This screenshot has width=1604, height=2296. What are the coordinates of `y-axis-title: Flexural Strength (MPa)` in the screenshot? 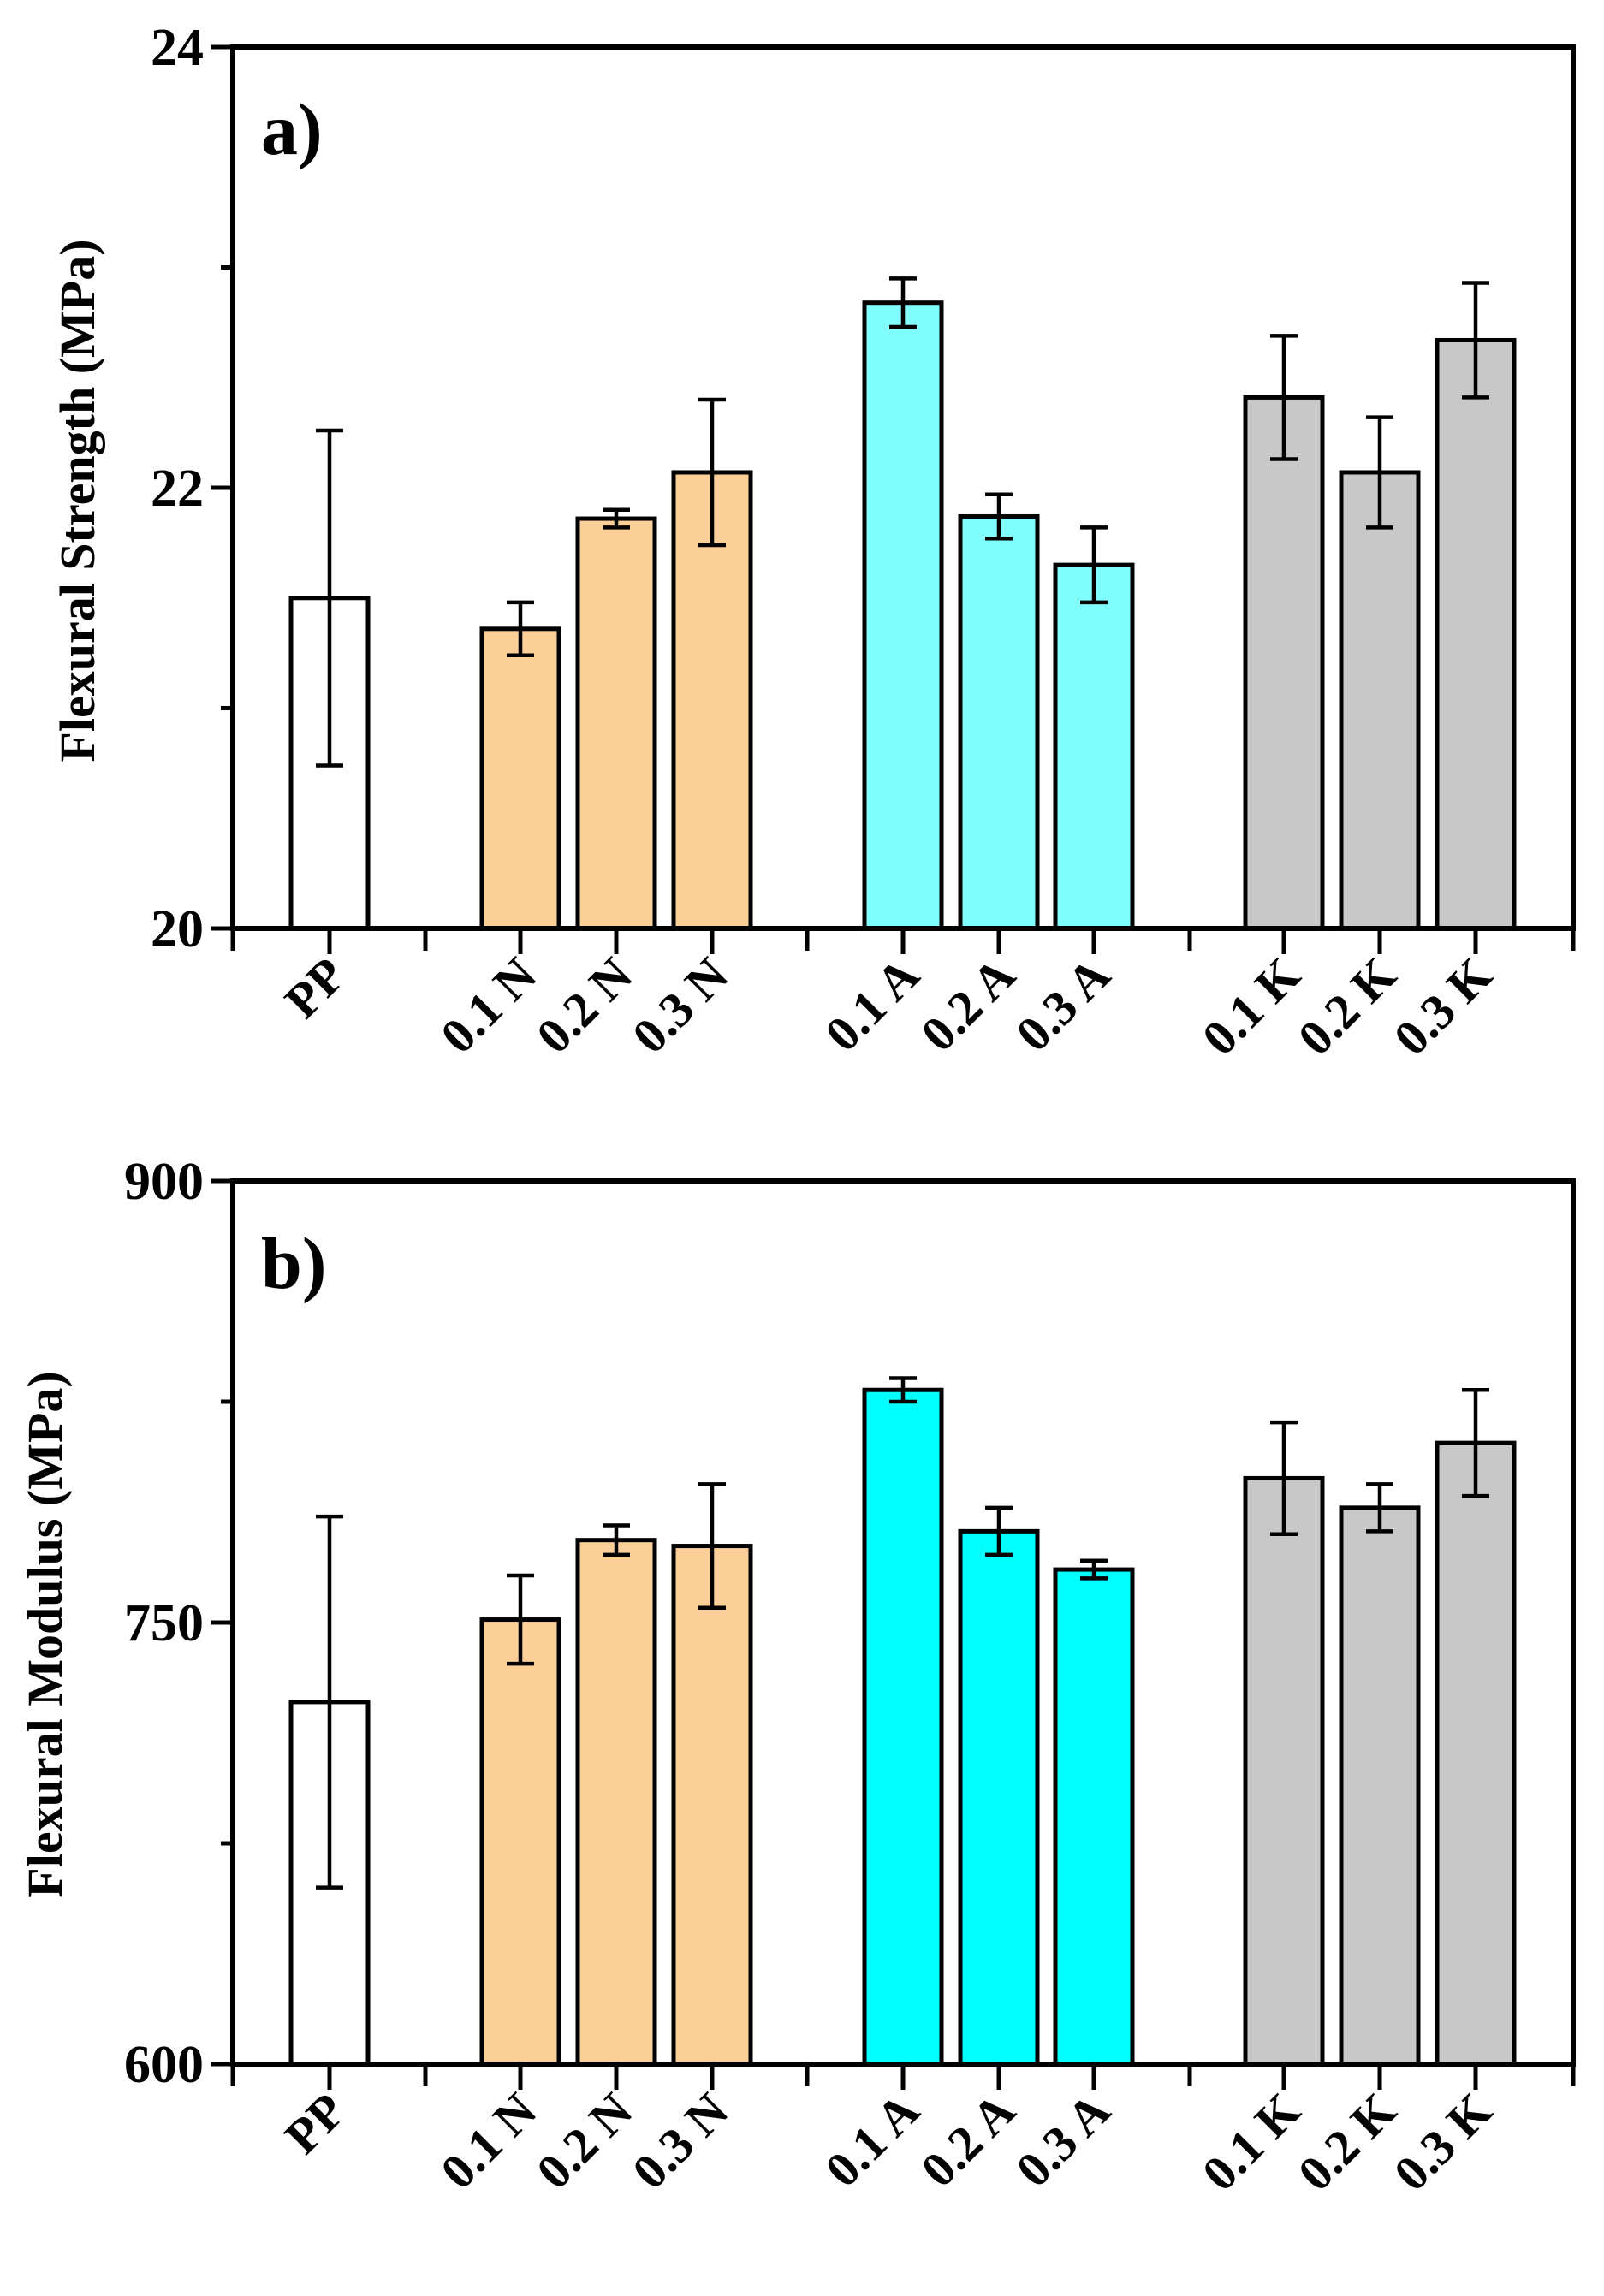 It's located at (77, 500).